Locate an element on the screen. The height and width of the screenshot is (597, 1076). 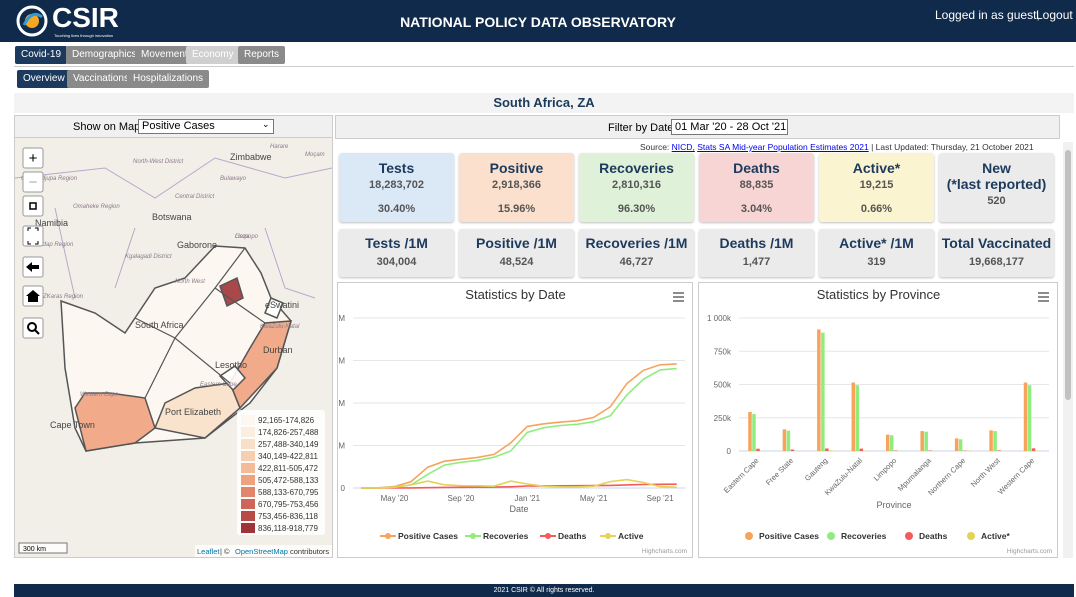
map-label: Omaheke Region is located at coordinates (96, 207).